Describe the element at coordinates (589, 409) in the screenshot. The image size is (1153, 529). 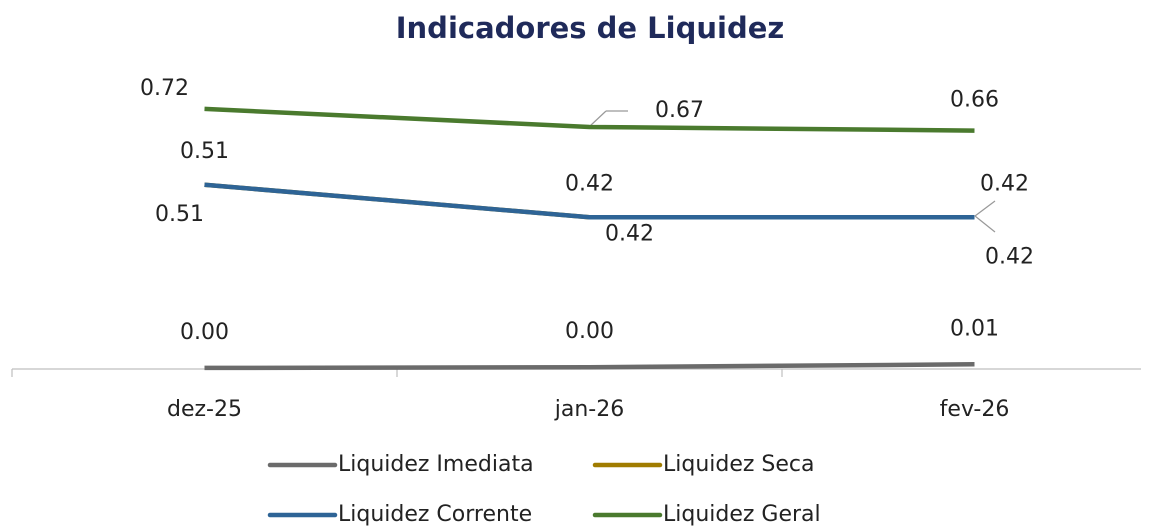
I see `x-tick-label: jan-26` at that location.